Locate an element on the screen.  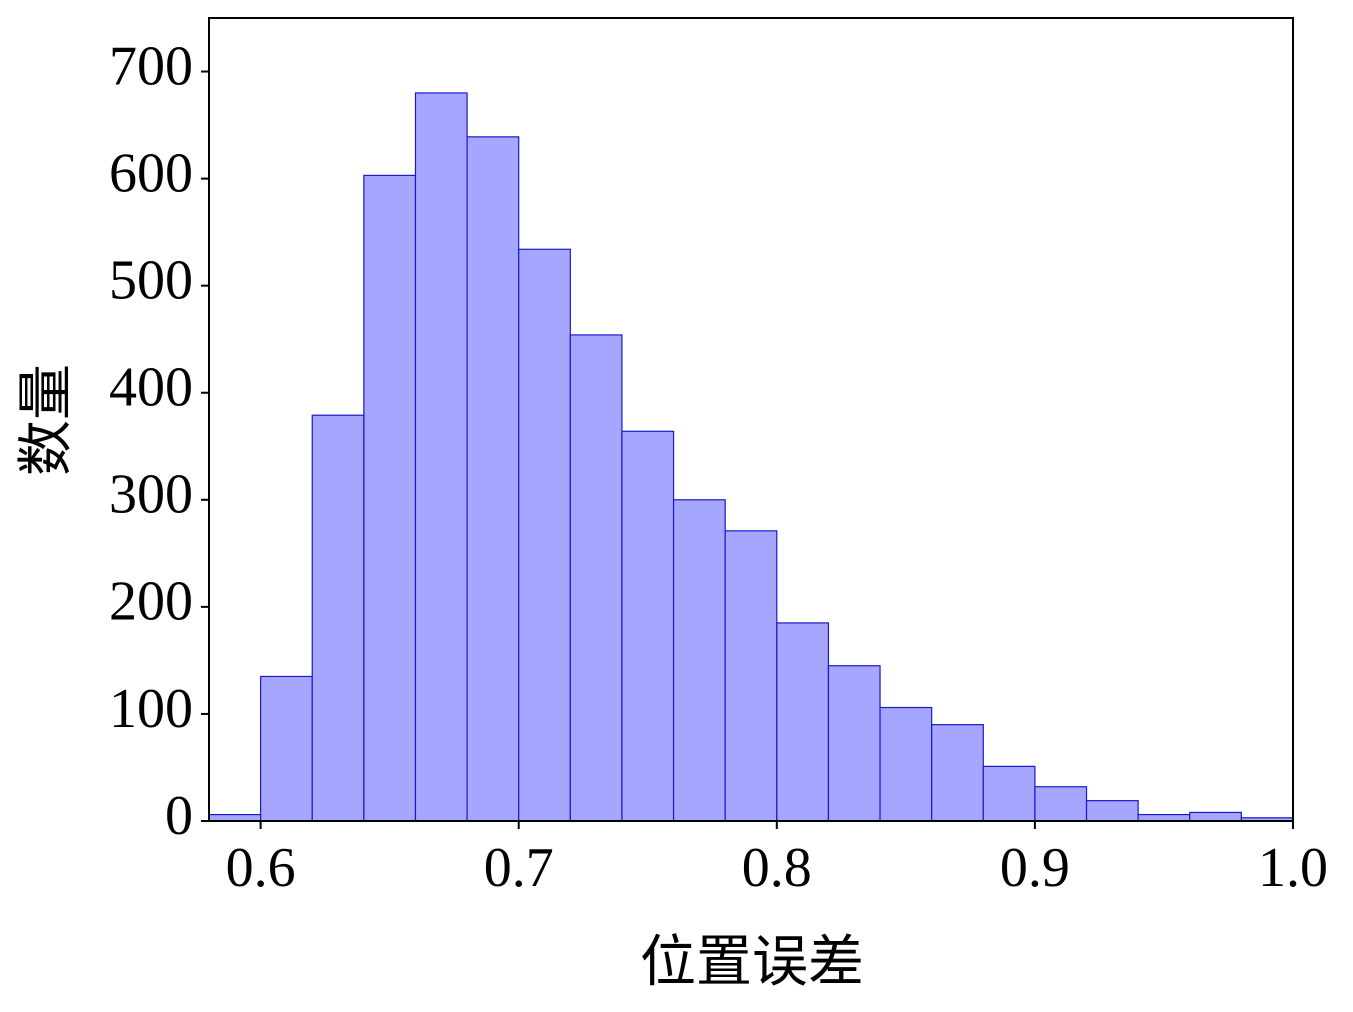
y-tick-label: 300 is located at coordinates (151, 495).